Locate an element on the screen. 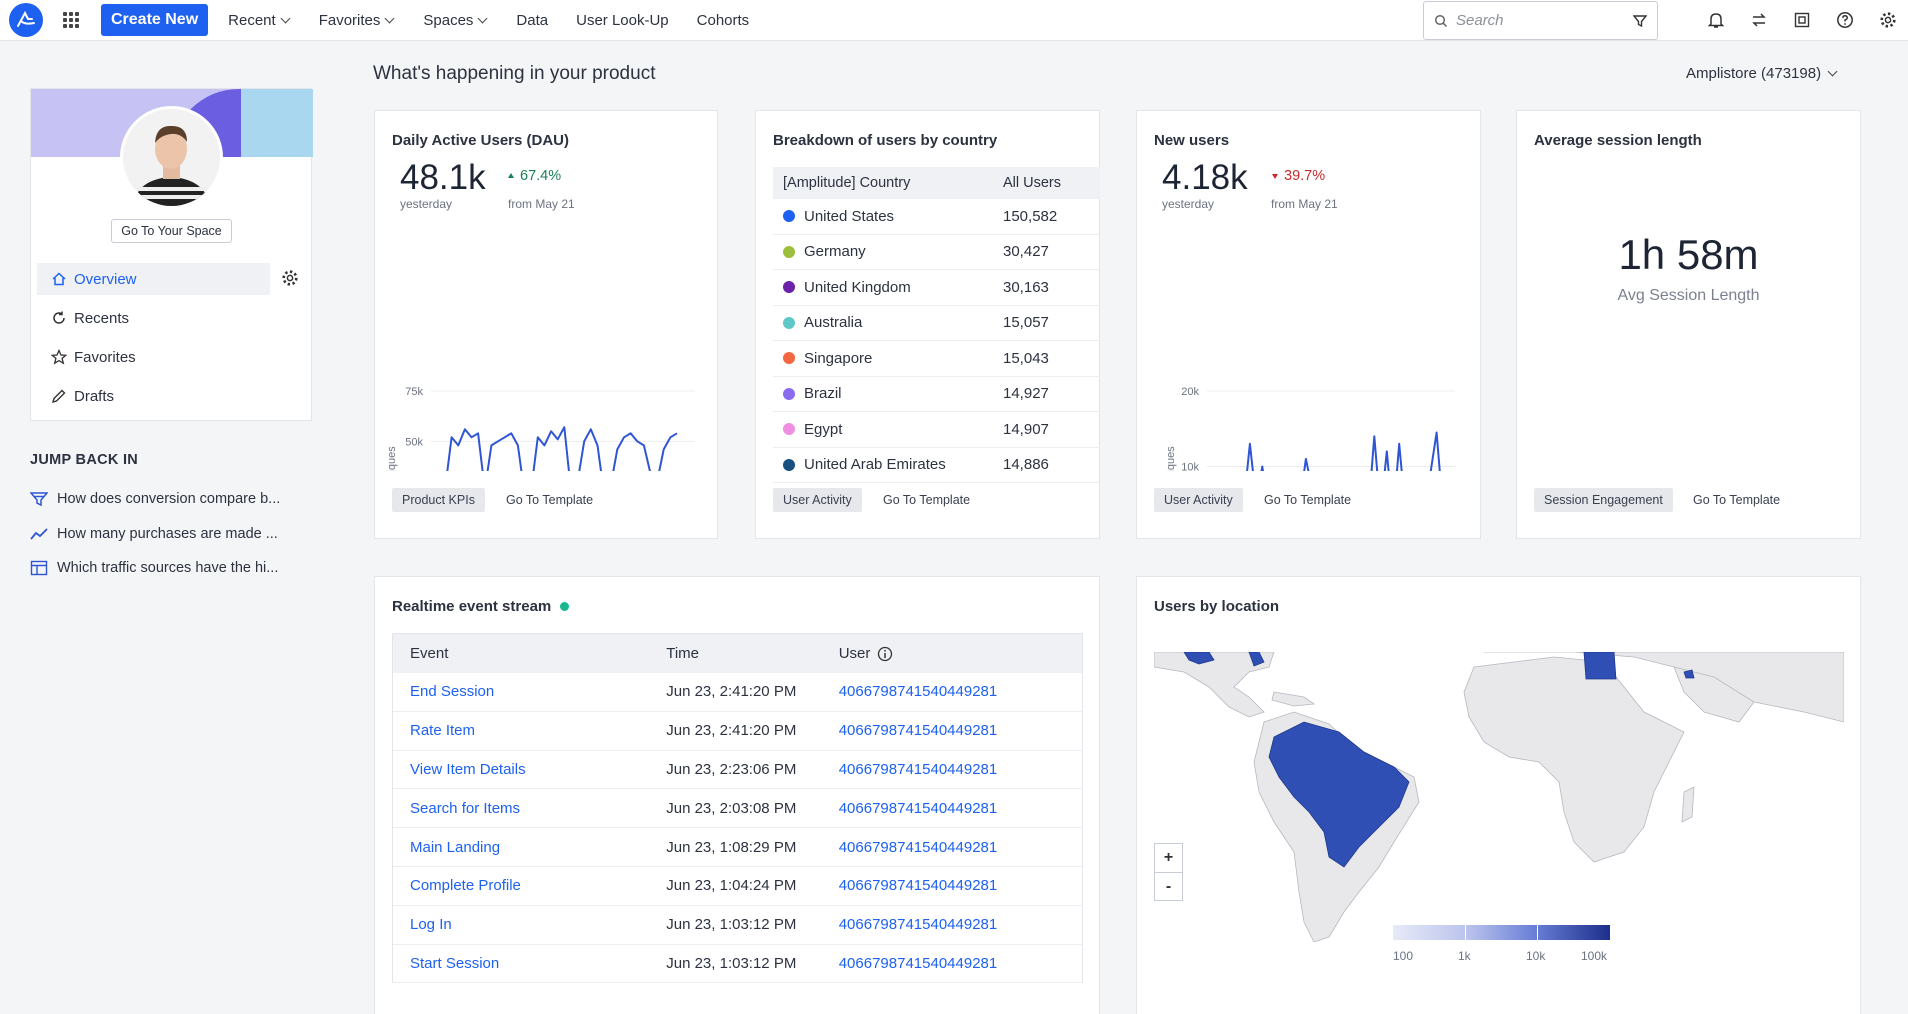 This screenshot has height=1014, width=1908. nav-cohorts: Cohorts is located at coordinates (723, 20).